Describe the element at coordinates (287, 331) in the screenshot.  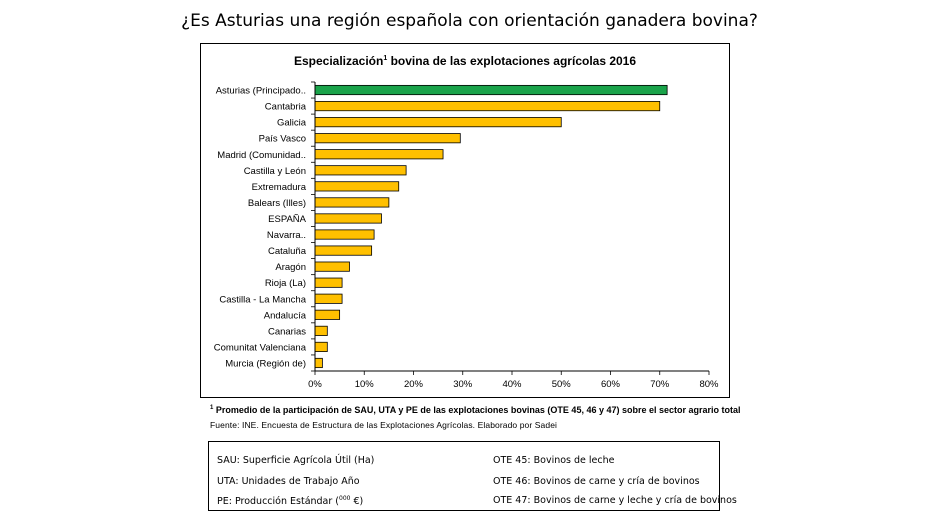
I see `category-label: Canarias` at that location.